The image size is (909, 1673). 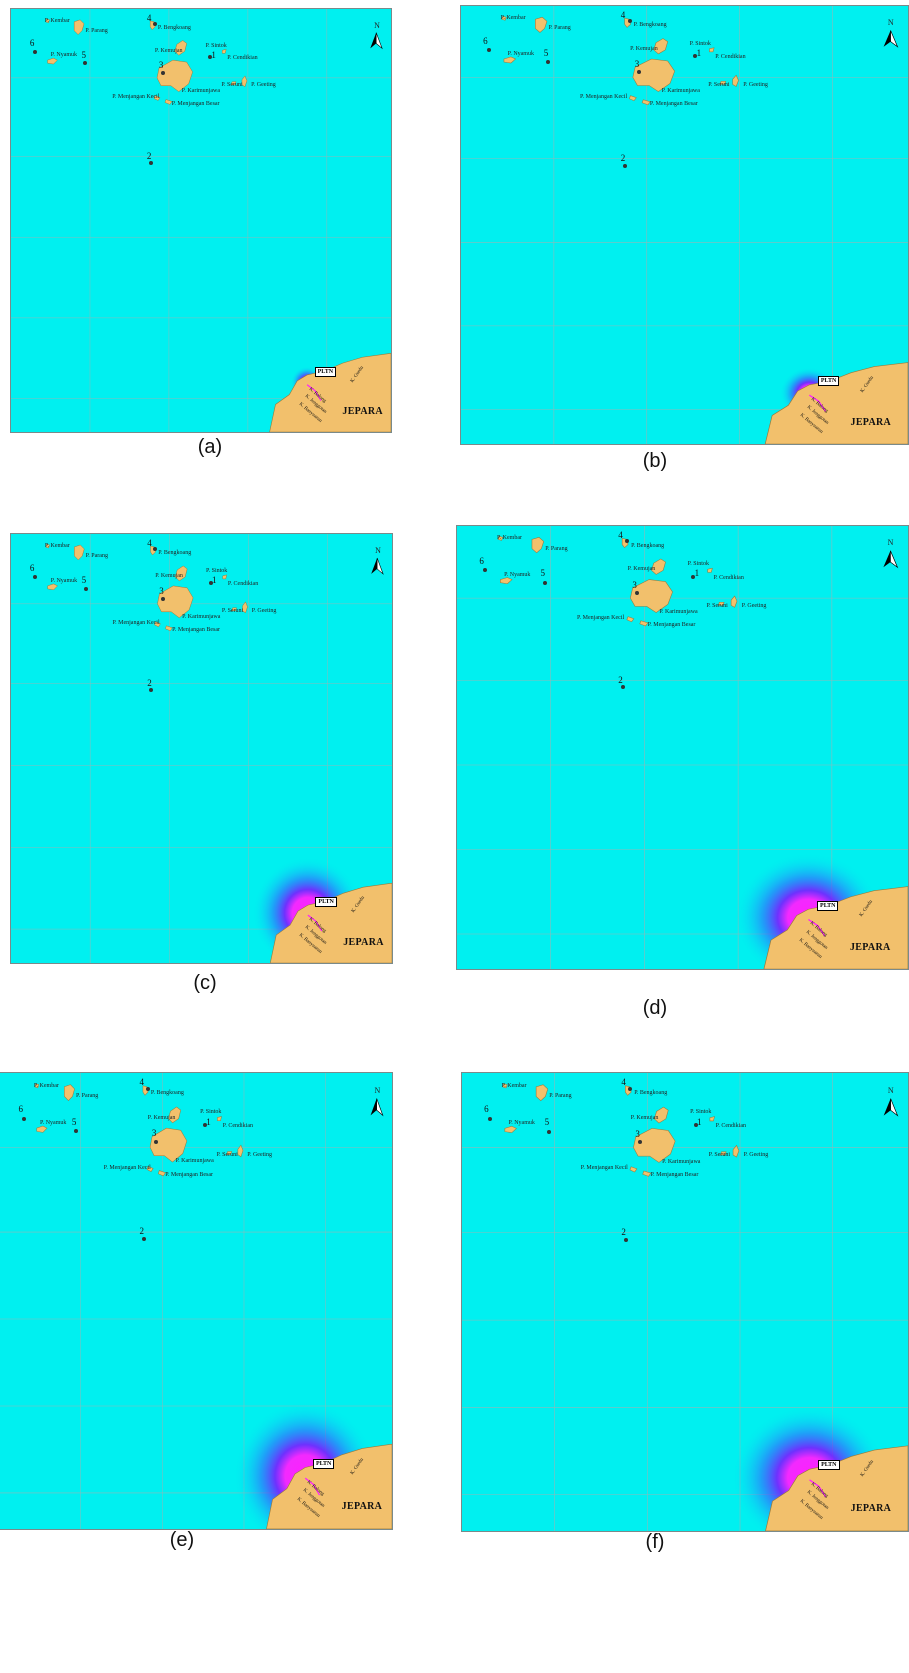 What do you see at coordinates (182, 1540) in the screenshot?
I see `panel-caption: (e)` at bounding box center [182, 1540].